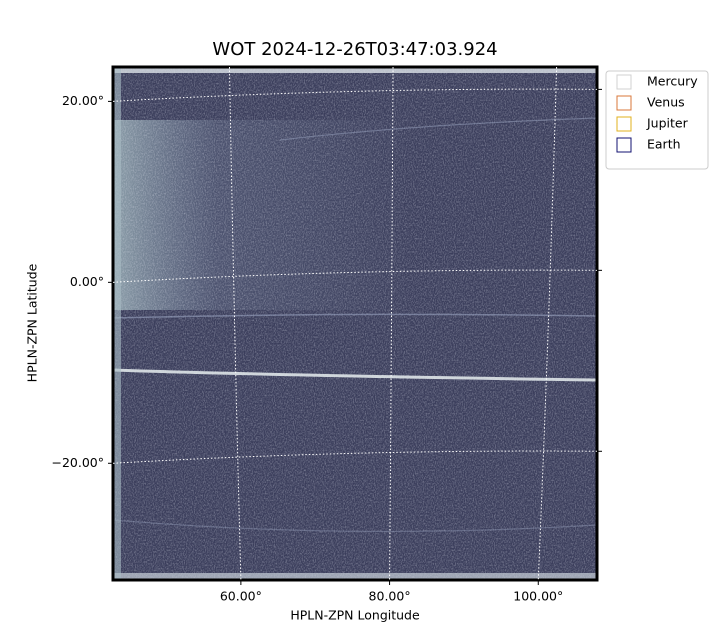  Describe the element at coordinates (667, 123) in the screenshot. I see `legend-label: Jupiter` at that location.